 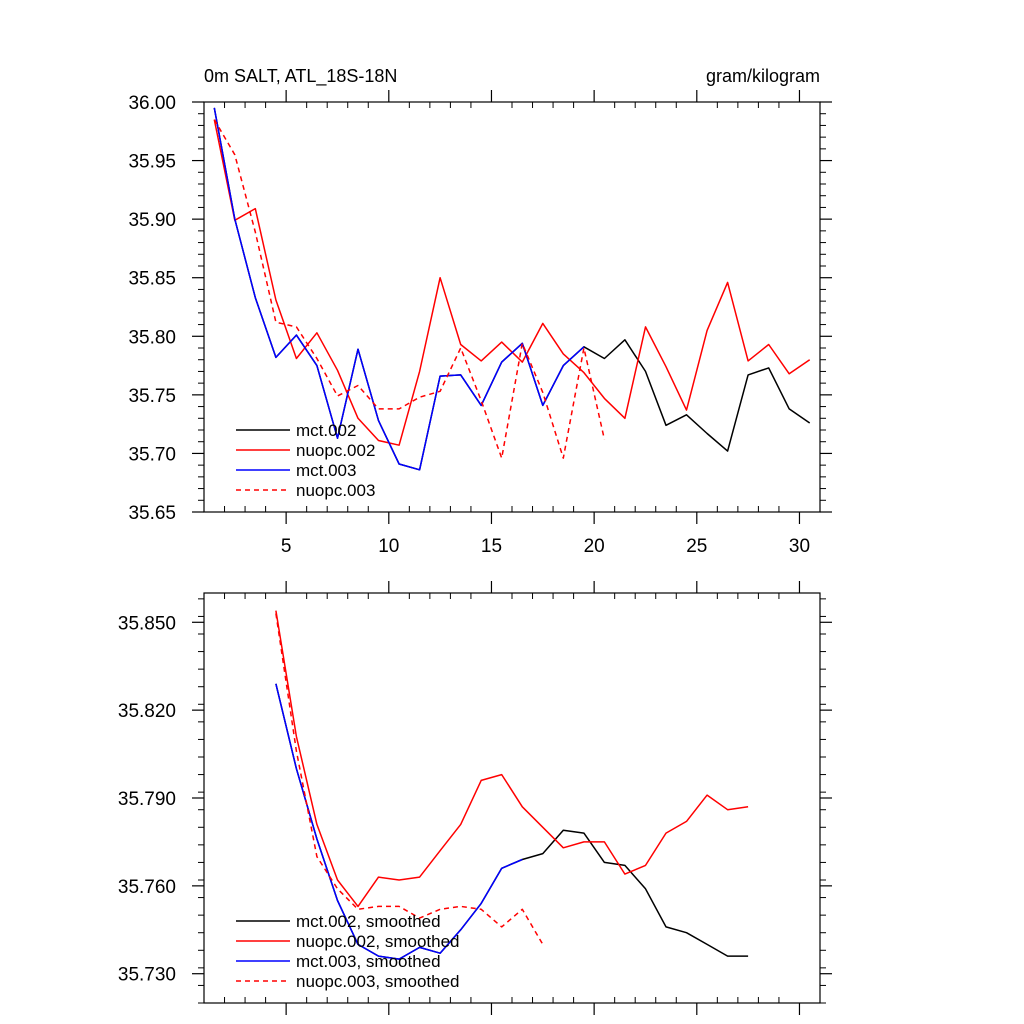 I want to click on series-line-nuopc-003-smoothed, so click(x=409, y=779).